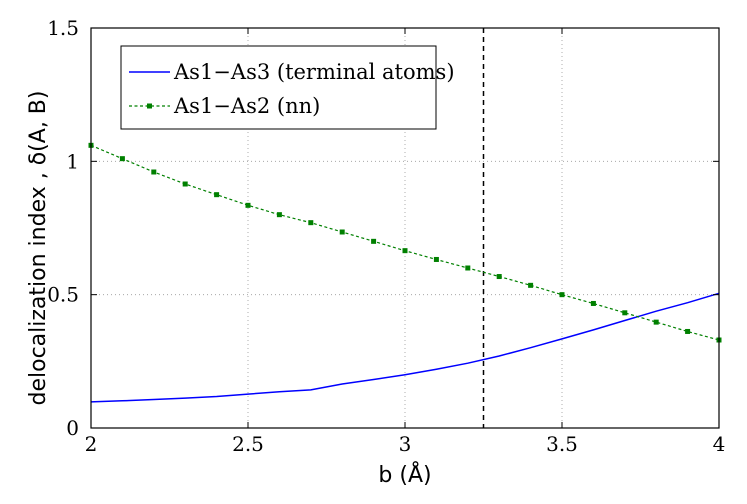 Image resolution: width=747 pixels, height=504 pixels. I want to click on y-tick-label: 0, so click(72, 428).